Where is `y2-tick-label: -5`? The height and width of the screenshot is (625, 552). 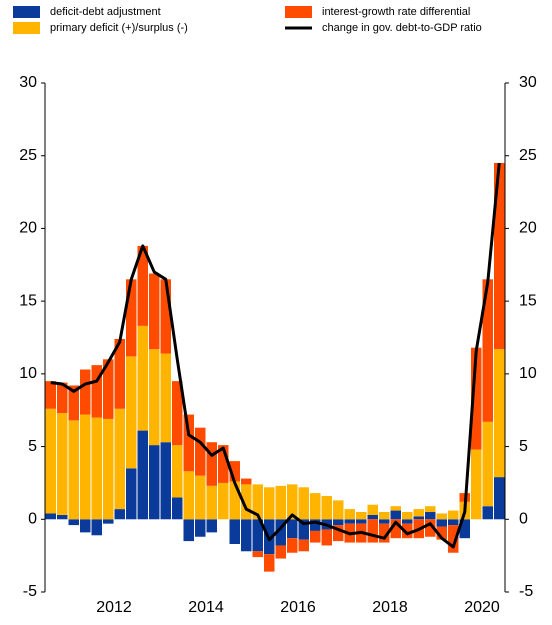
y2-tick-label: -5 is located at coordinates (526, 591).